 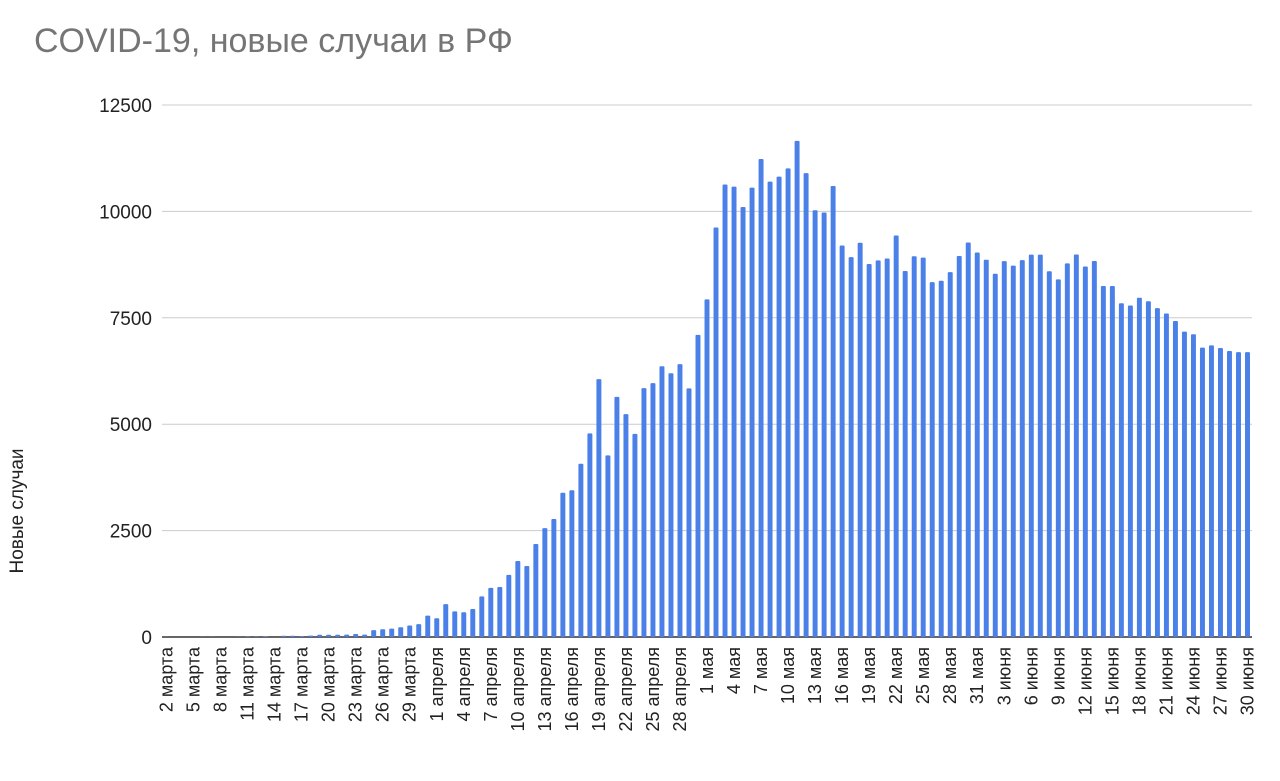 I want to click on x-tick-label: 3 июня, so click(x=1004, y=676).